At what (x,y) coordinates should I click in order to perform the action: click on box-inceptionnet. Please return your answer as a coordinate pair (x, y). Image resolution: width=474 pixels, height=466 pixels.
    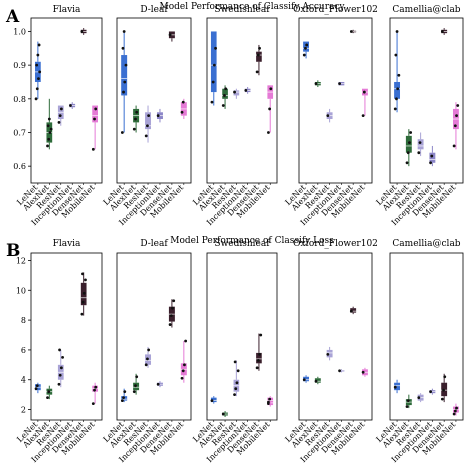
    Looking at the image, I should click on (247, 90).